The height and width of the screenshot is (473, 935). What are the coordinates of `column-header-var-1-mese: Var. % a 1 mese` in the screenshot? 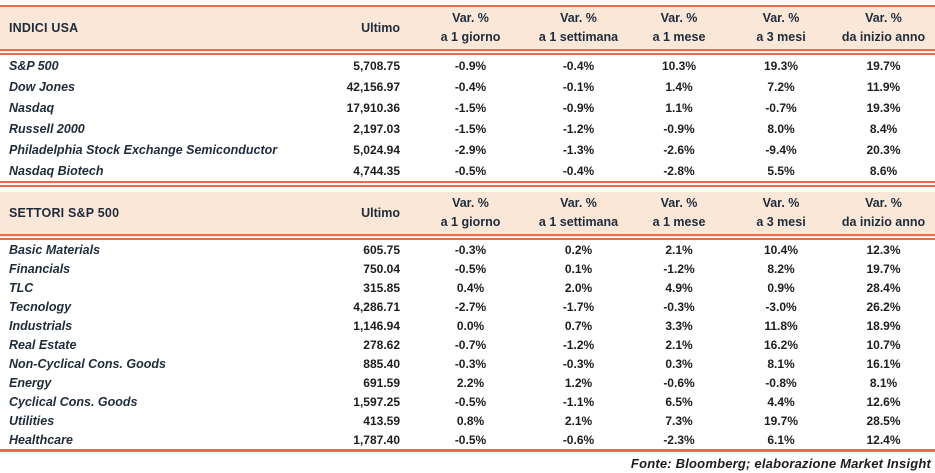 It's located at (679, 216).